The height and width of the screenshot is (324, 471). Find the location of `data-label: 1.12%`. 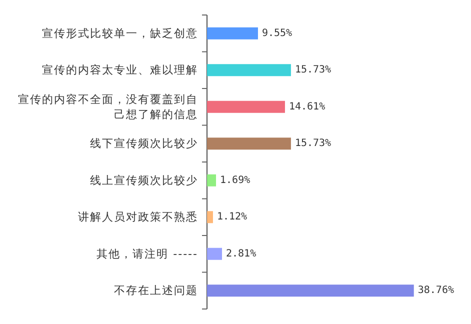

data-label: 1.12% is located at coordinates (232, 217).